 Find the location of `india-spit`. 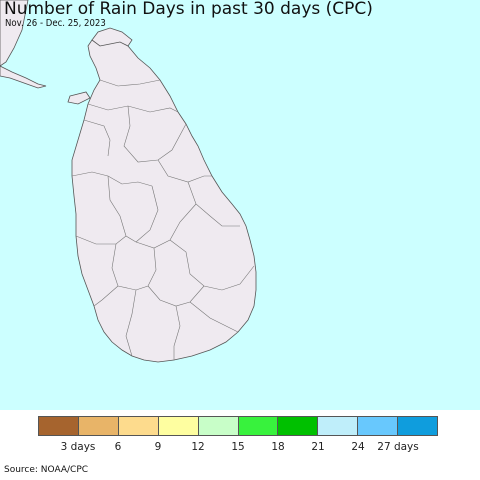

india-spit is located at coordinates (23, 77).